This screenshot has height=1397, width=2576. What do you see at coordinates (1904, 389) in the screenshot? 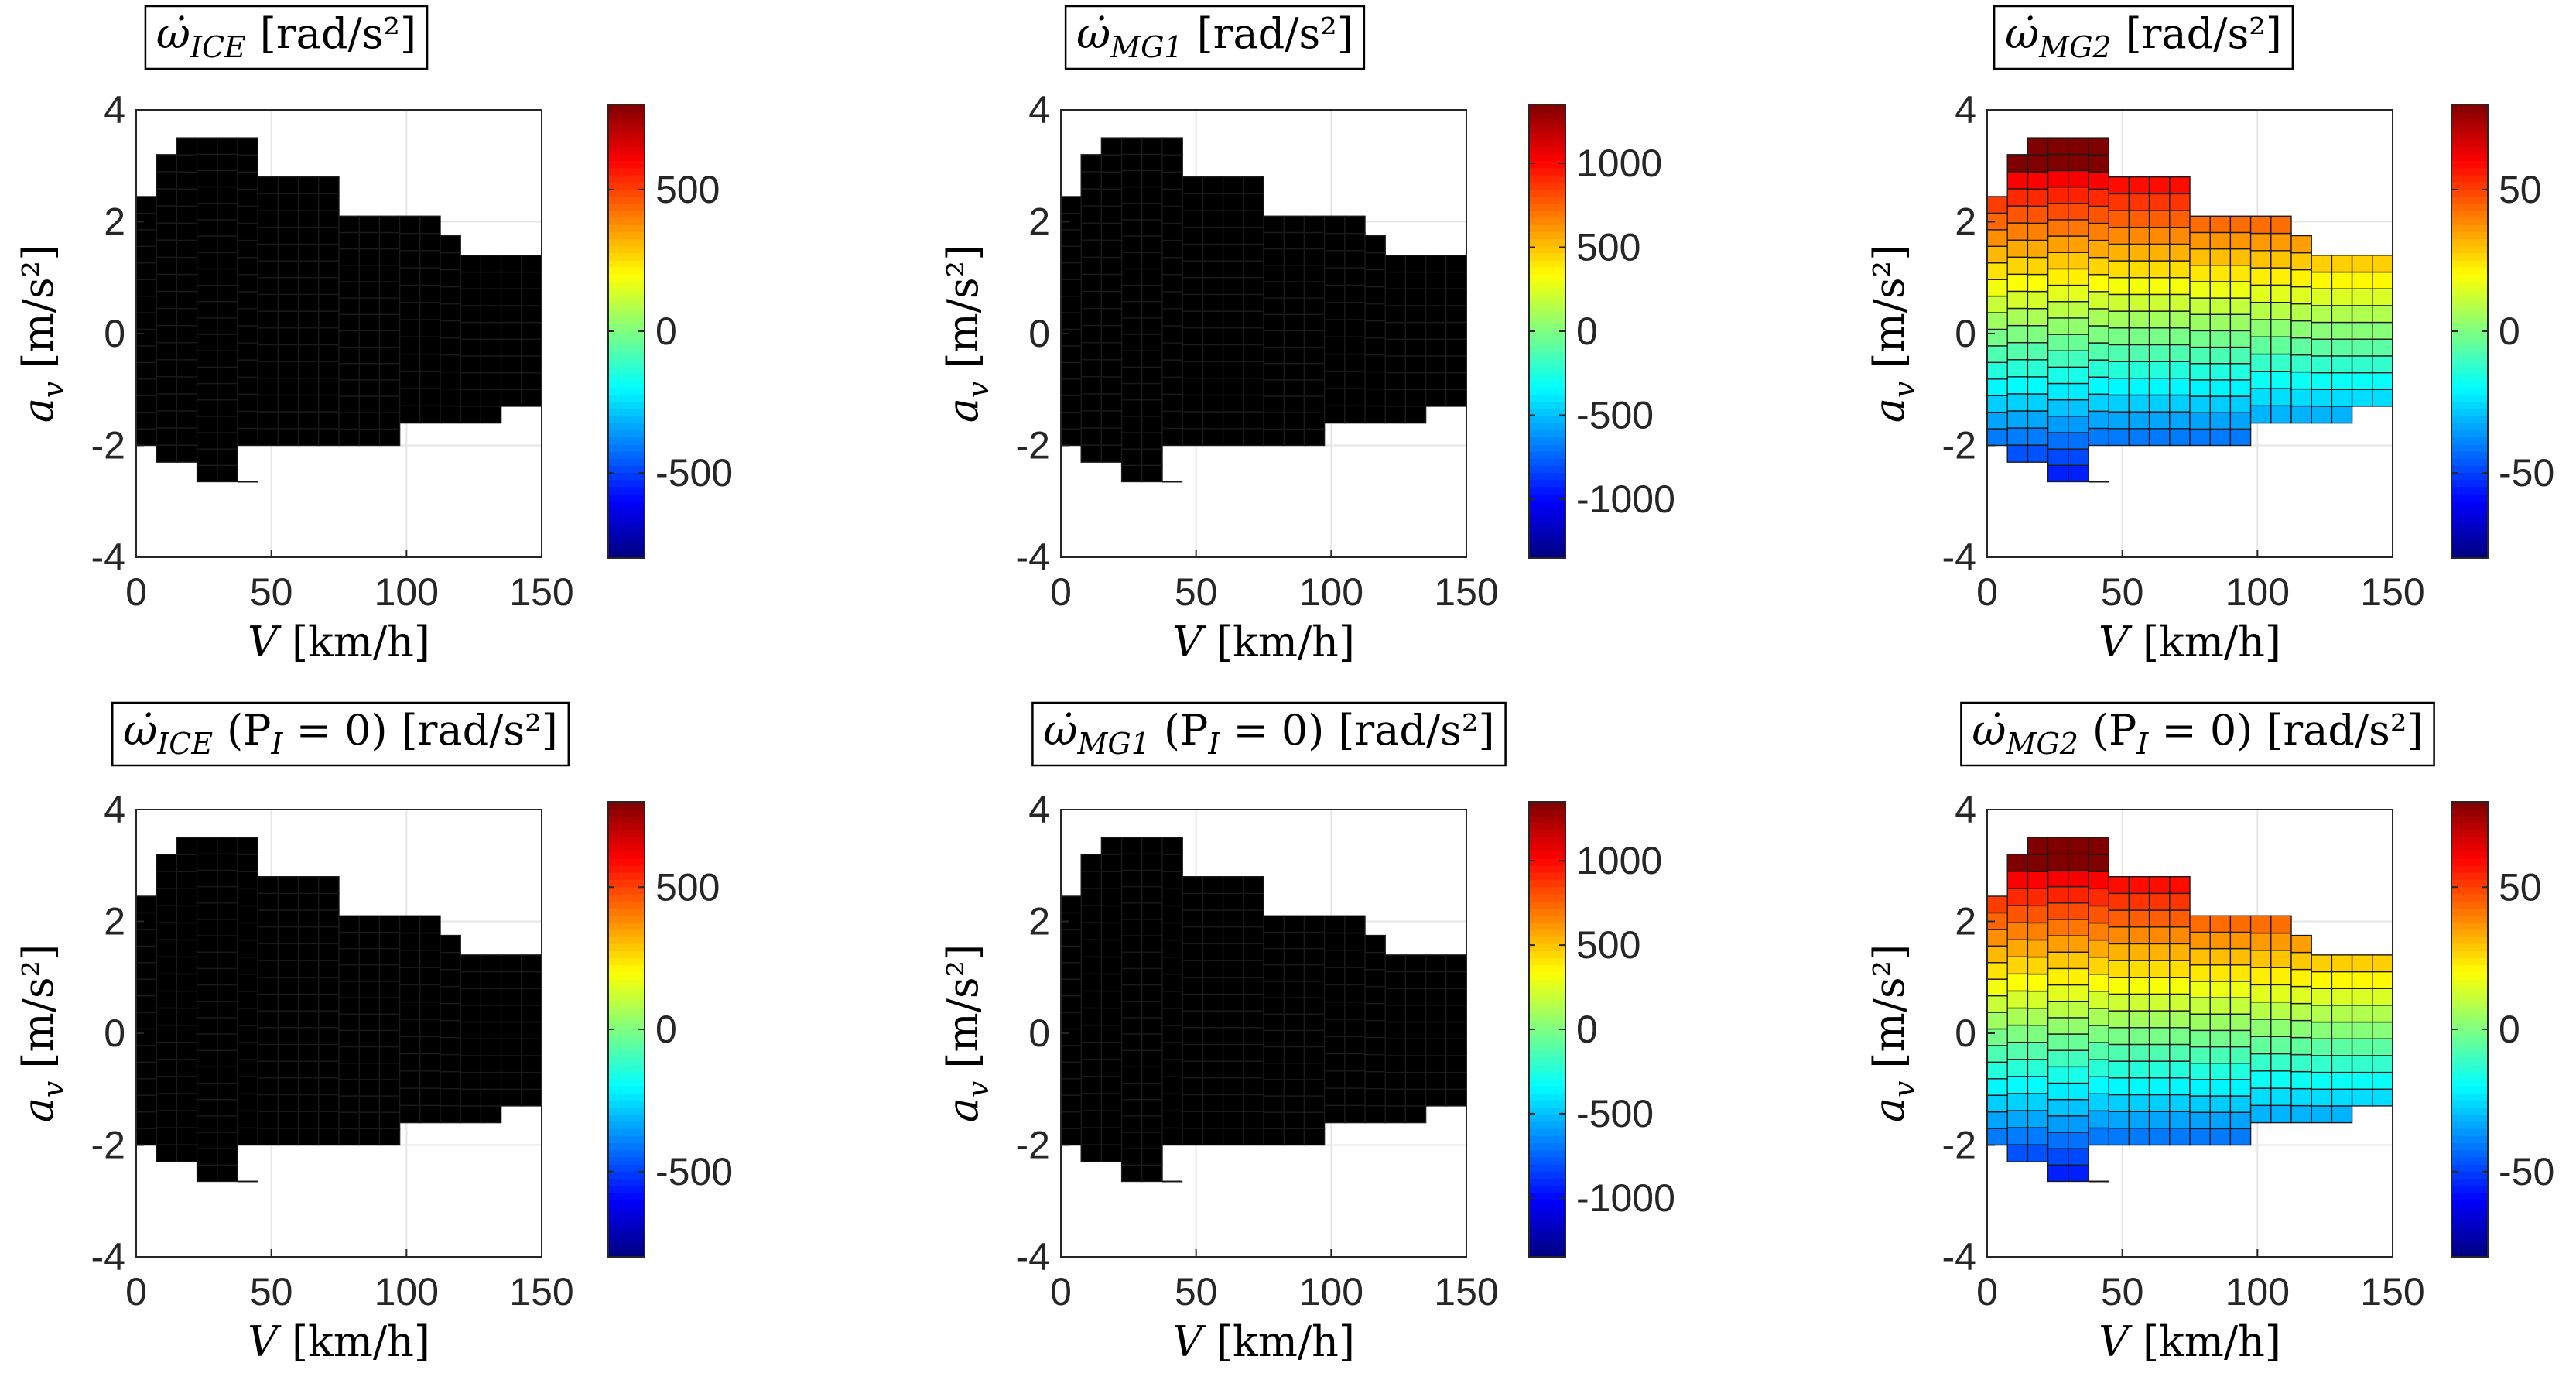
I see `y-axis-label-sub: v` at bounding box center [1904, 389].